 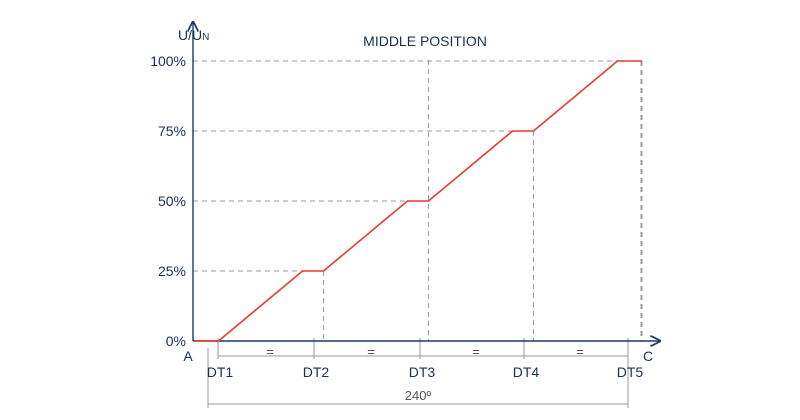 I want to click on chart-title: MIDDLE POSITION, so click(x=425, y=41).